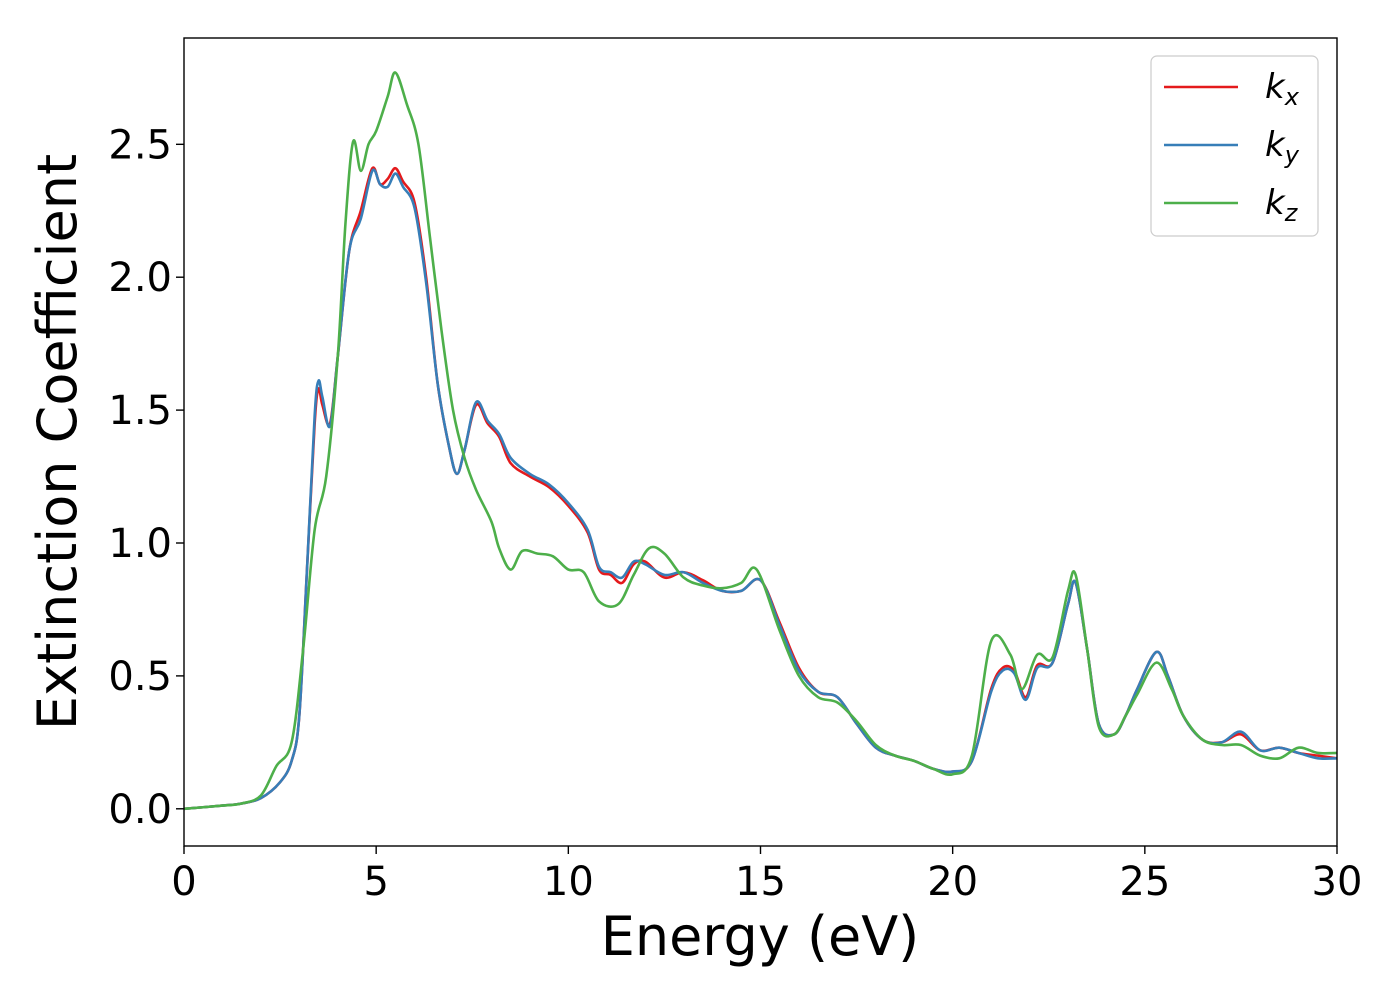 This screenshot has height=1000, width=1400. I want to click on x-axis: 0 5 10 15 20 25 30, so click(766, 875).